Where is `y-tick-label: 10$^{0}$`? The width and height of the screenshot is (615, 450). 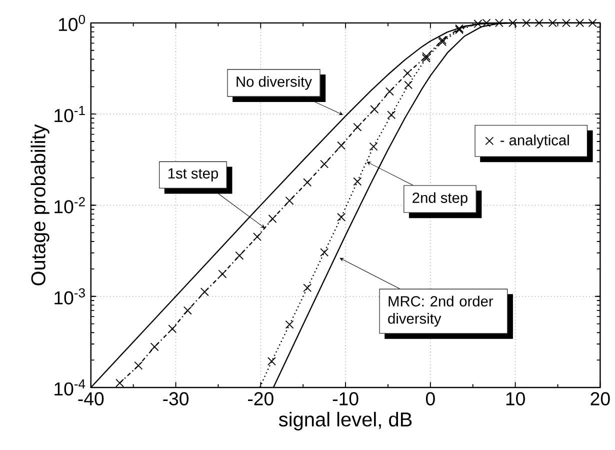
y-tick-label: 10$^{0}$ is located at coordinates (72, 22).